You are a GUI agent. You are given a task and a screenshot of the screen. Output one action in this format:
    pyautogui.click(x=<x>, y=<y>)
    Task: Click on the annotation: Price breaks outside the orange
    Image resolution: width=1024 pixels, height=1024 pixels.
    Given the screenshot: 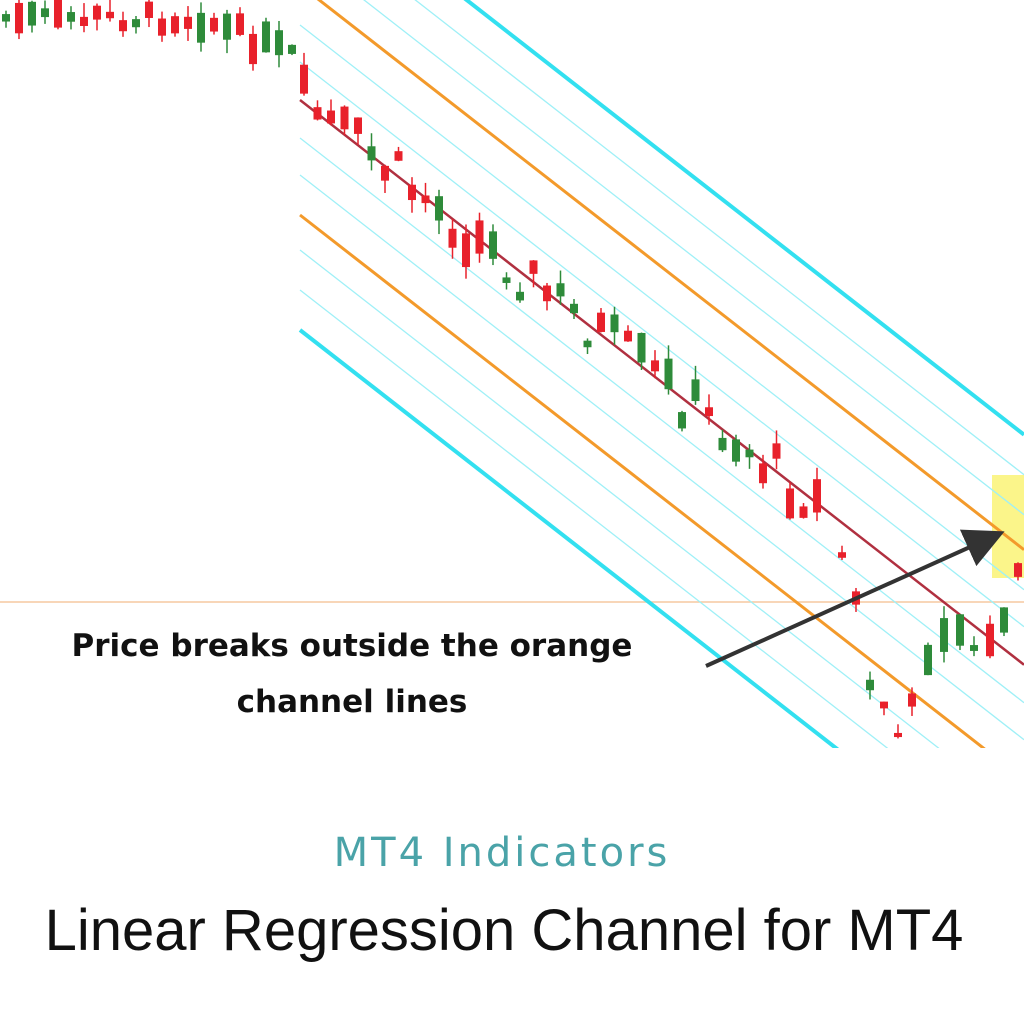 What is the action you would take?
    pyautogui.click(x=352, y=646)
    